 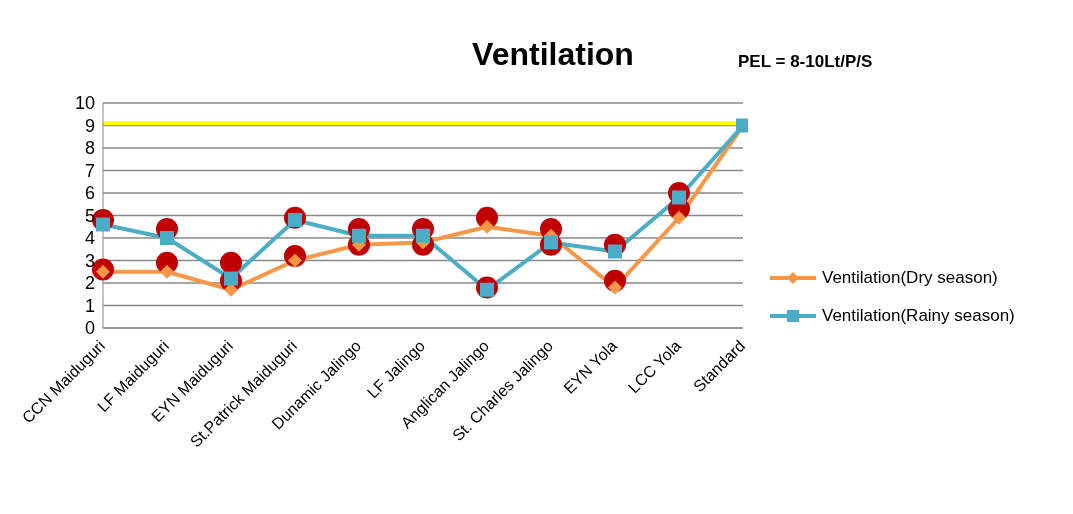 What do you see at coordinates (89, 238) in the screenshot?
I see `y-tick-label: 4` at bounding box center [89, 238].